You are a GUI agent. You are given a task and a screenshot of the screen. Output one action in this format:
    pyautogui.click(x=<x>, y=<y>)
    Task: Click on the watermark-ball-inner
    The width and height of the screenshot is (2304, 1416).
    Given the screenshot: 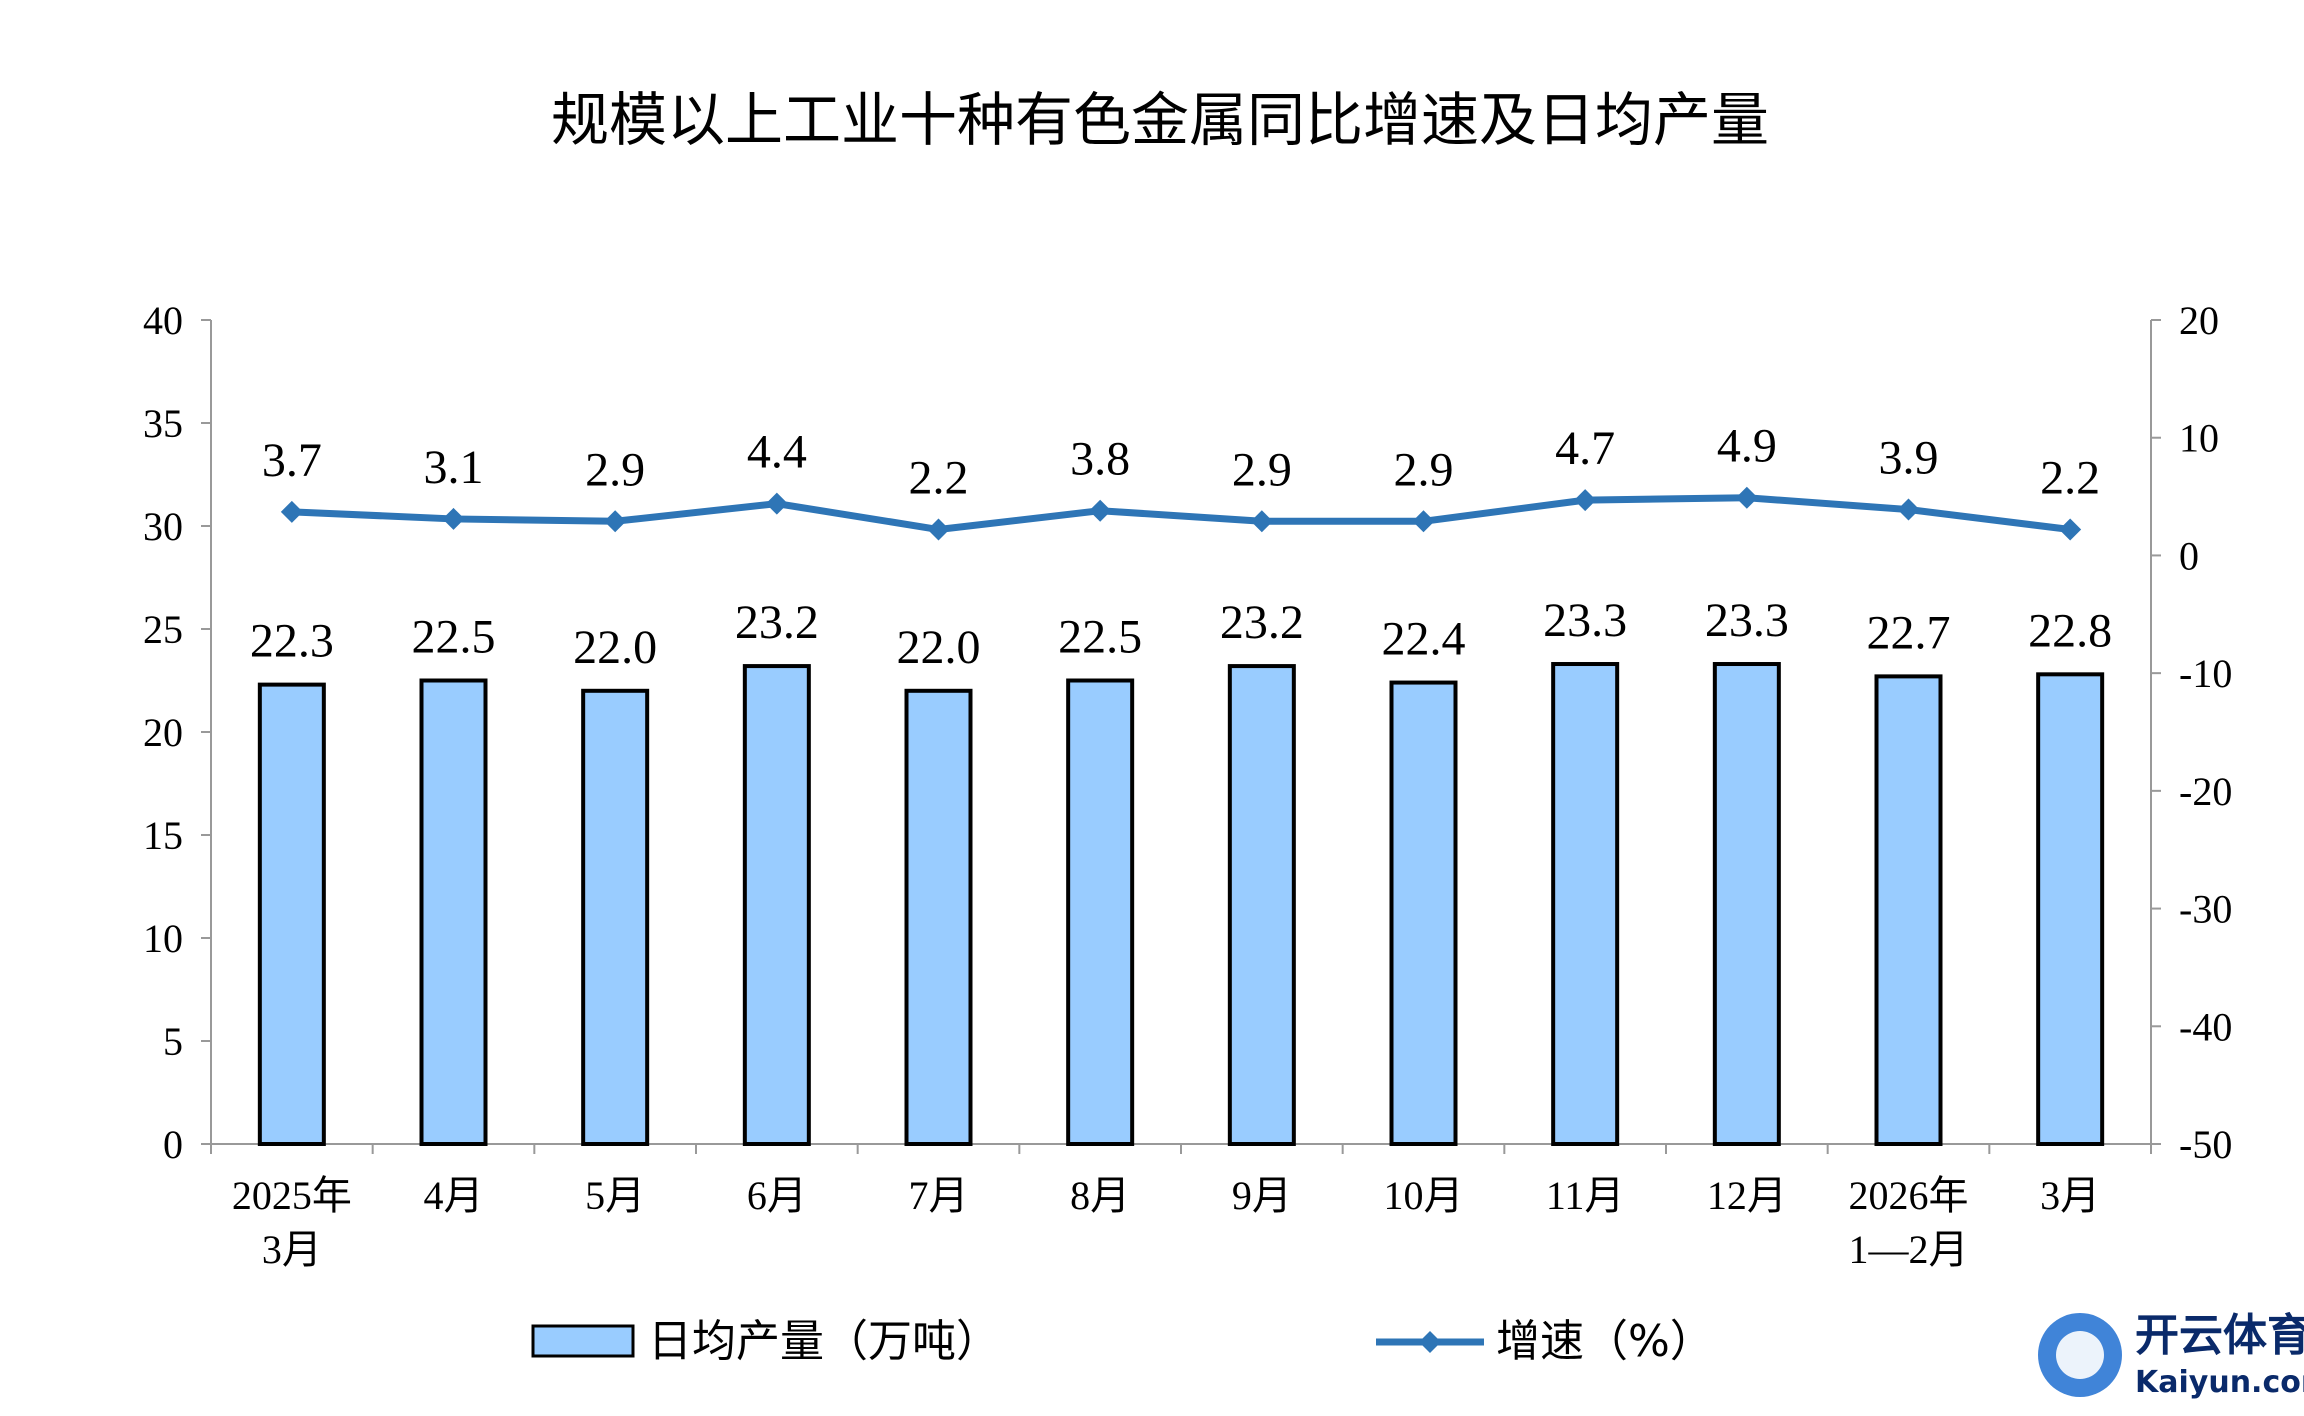 What is the action you would take?
    pyautogui.click(x=2080, y=1355)
    